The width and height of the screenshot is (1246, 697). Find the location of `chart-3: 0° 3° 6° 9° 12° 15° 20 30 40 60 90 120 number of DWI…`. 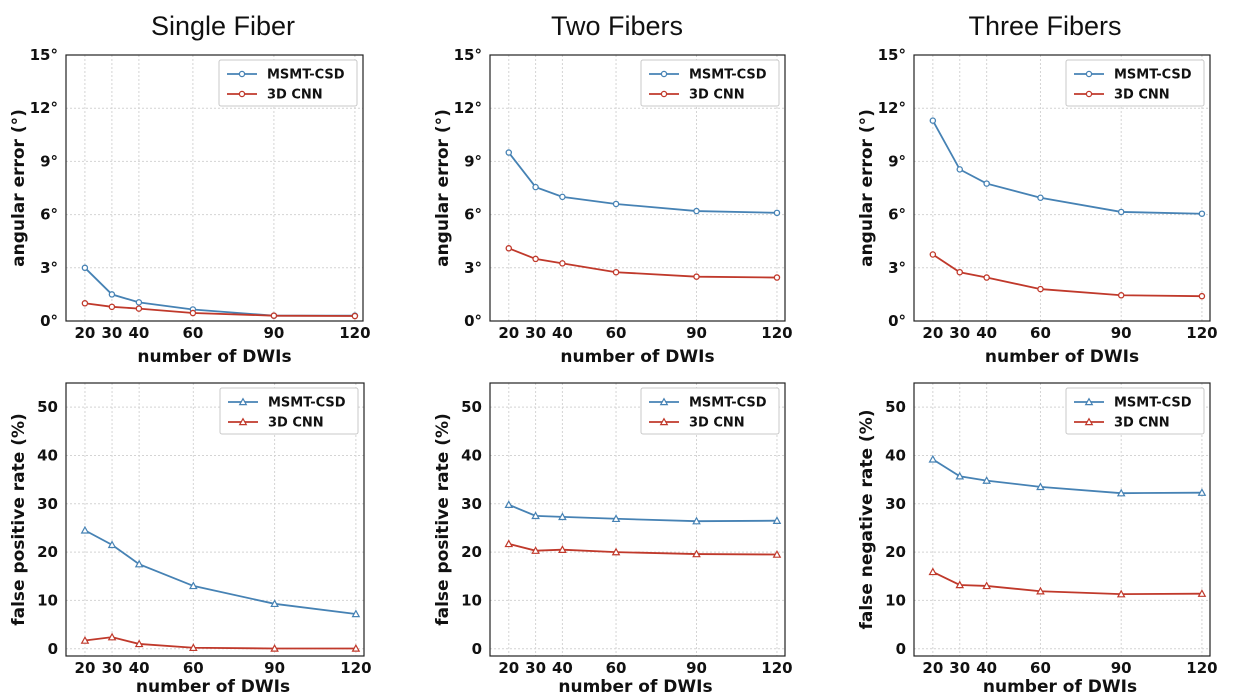

chart-3: 0° 3° 6° 9° 12° 15° 20 30 40 60 90 120 number of DWI… is located at coordinates (1037, 206).